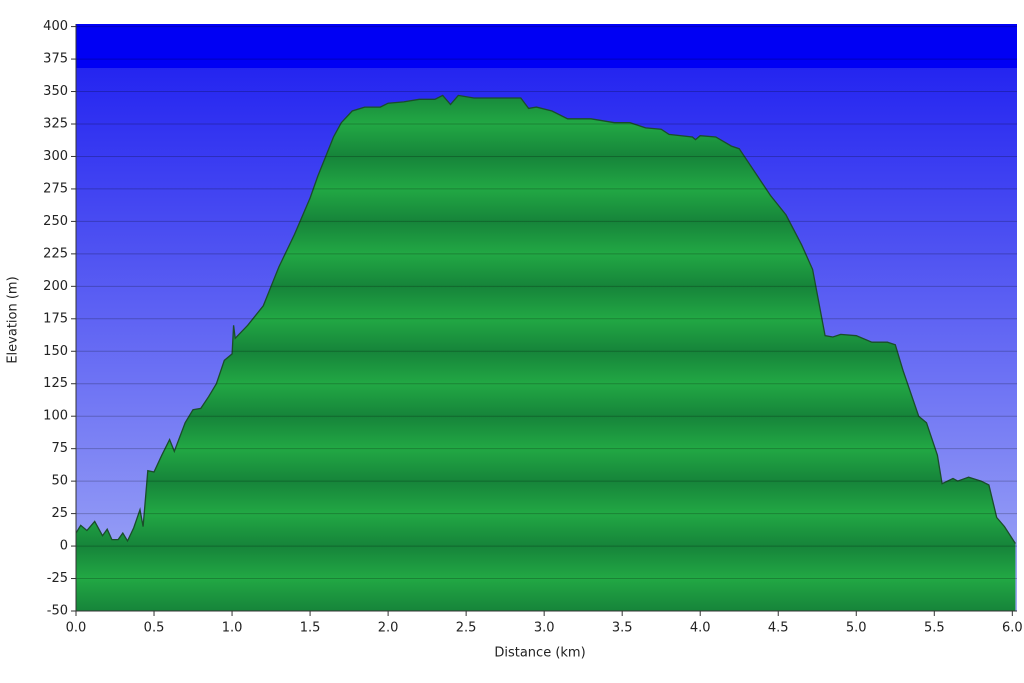 This screenshot has width=1024, height=683. Describe the element at coordinates (55, 59) in the screenshot. I see `y-tick-label: 375` at that location.